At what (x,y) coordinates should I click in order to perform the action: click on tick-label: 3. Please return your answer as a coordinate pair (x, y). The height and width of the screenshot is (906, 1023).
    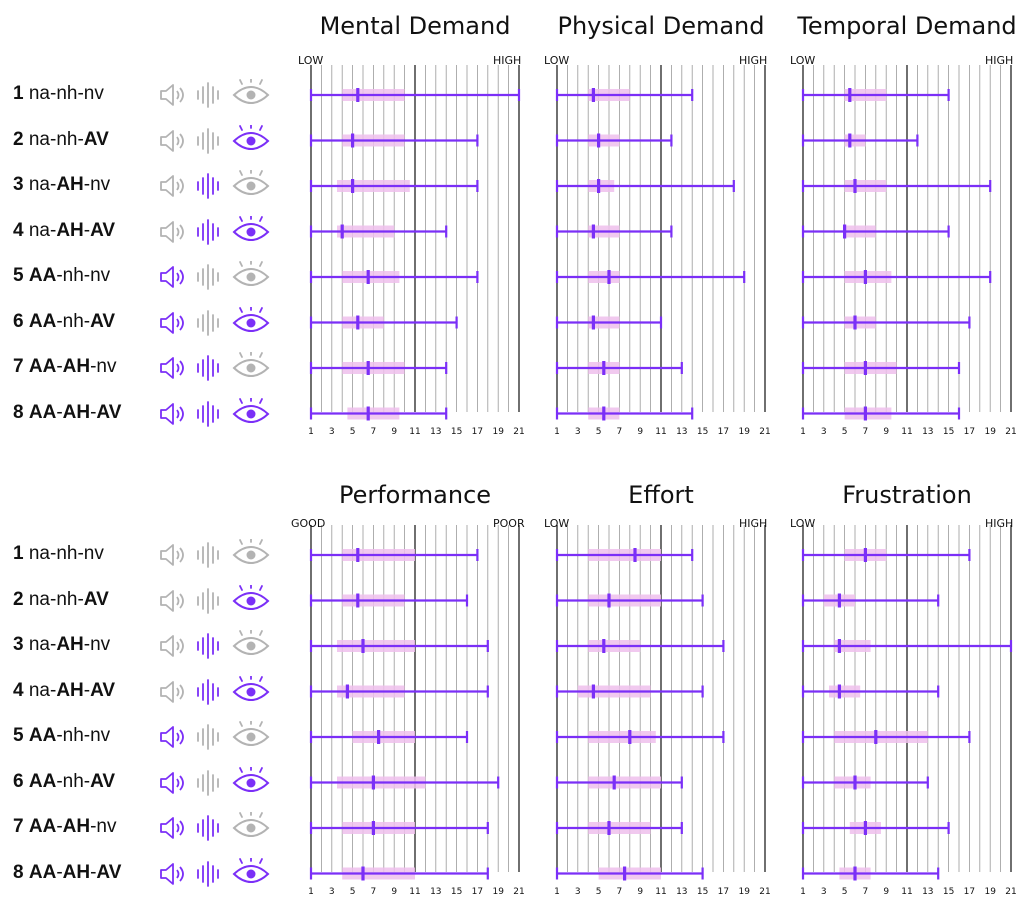
    Looking at the image, I should click on (824, 892).